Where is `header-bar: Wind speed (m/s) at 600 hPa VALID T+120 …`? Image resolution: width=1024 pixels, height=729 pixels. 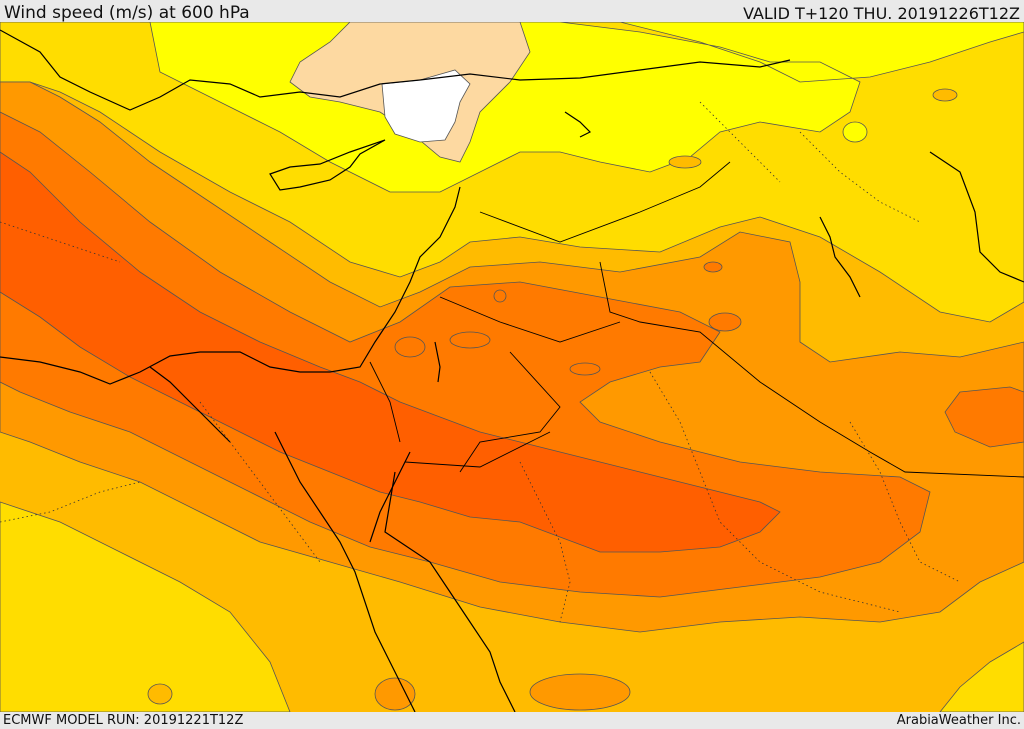
header-bar: Wind speed (m/s) at 600 hPa VALID T+120 … is located at coordinates (512, 11).